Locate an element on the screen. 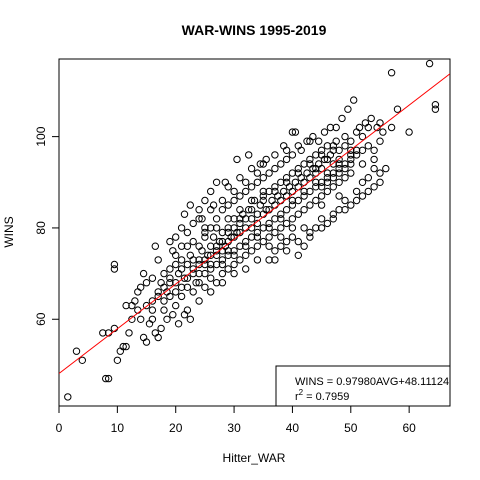 This screenshot has width=480, height=480. x-tick-label: 0 is located at coordinates (59, 428).